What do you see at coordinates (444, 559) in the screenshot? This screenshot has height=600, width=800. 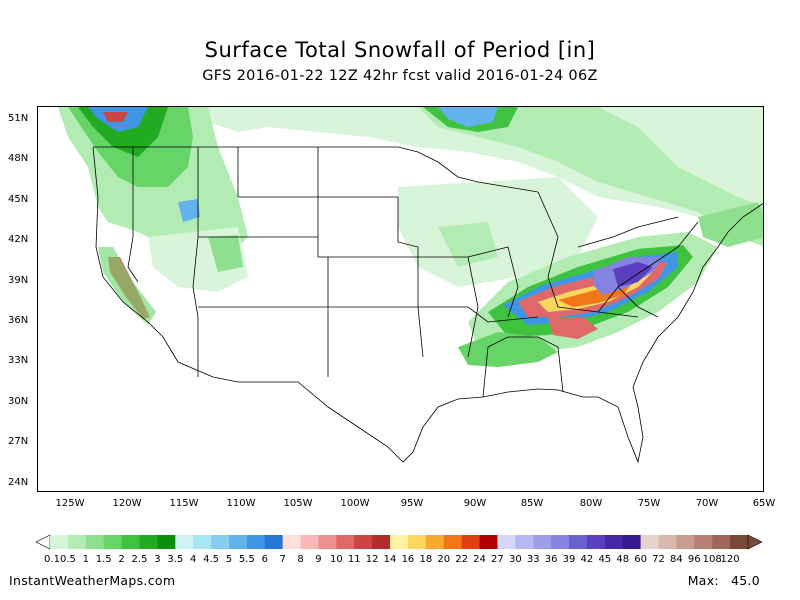 I see `colorbar-label: 20` at bounding box center [444, 559].